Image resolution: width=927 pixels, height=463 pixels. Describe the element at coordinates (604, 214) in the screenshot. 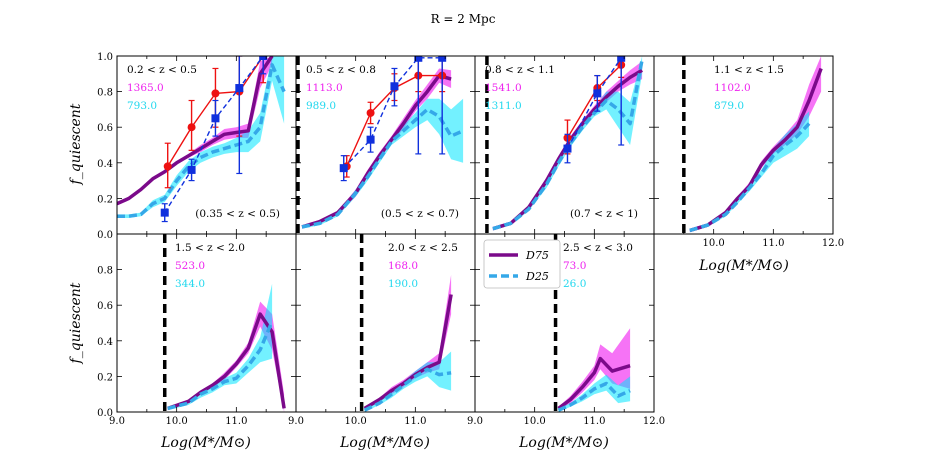

I see `panel-reference-label: (0.7 < z < 1)` at that location.